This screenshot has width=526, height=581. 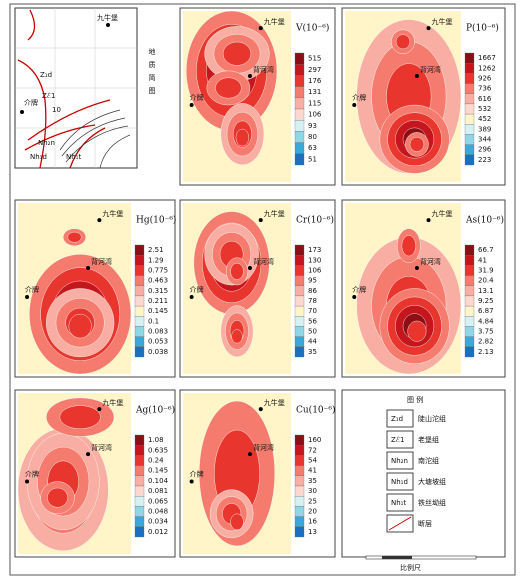 I want to click on scale-label: 25, so click(x=312, y=501).